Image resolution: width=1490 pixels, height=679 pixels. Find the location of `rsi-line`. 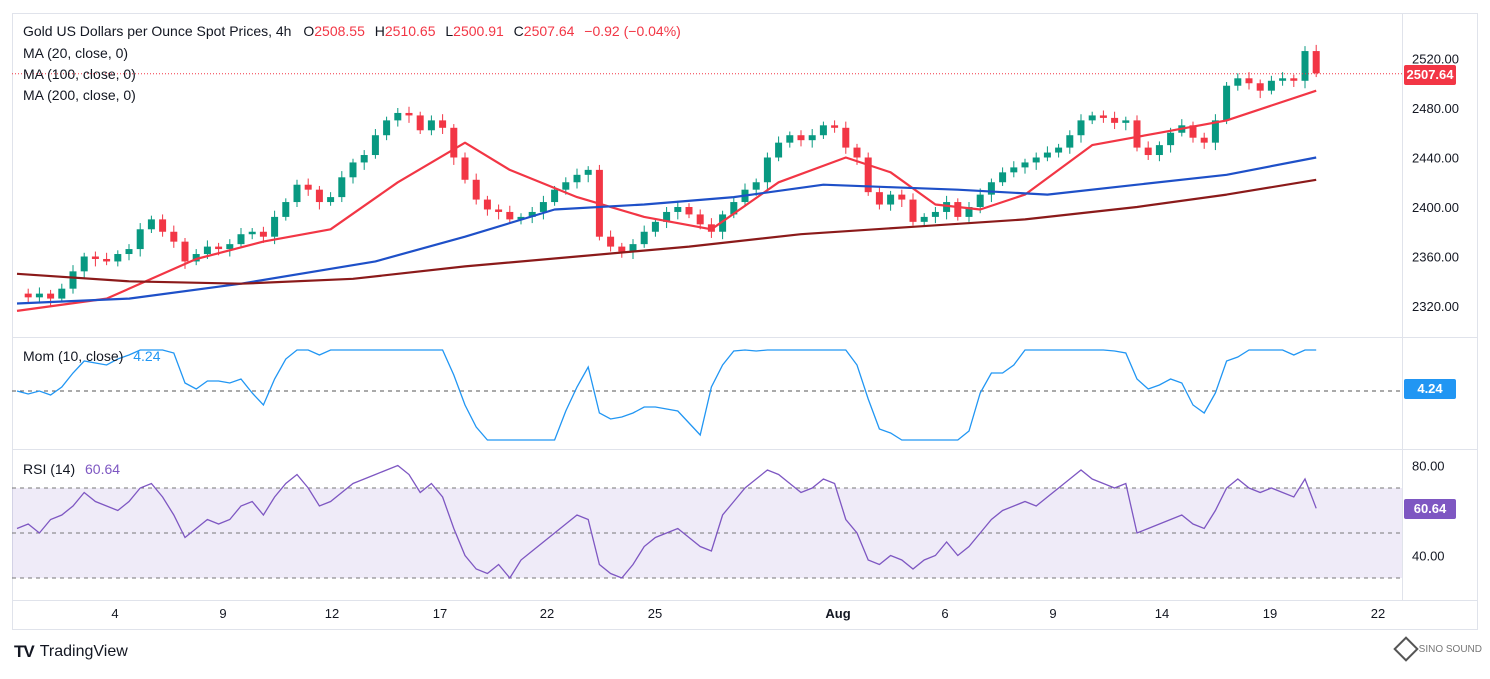

rsi-line is located at coordinates (666, 522).